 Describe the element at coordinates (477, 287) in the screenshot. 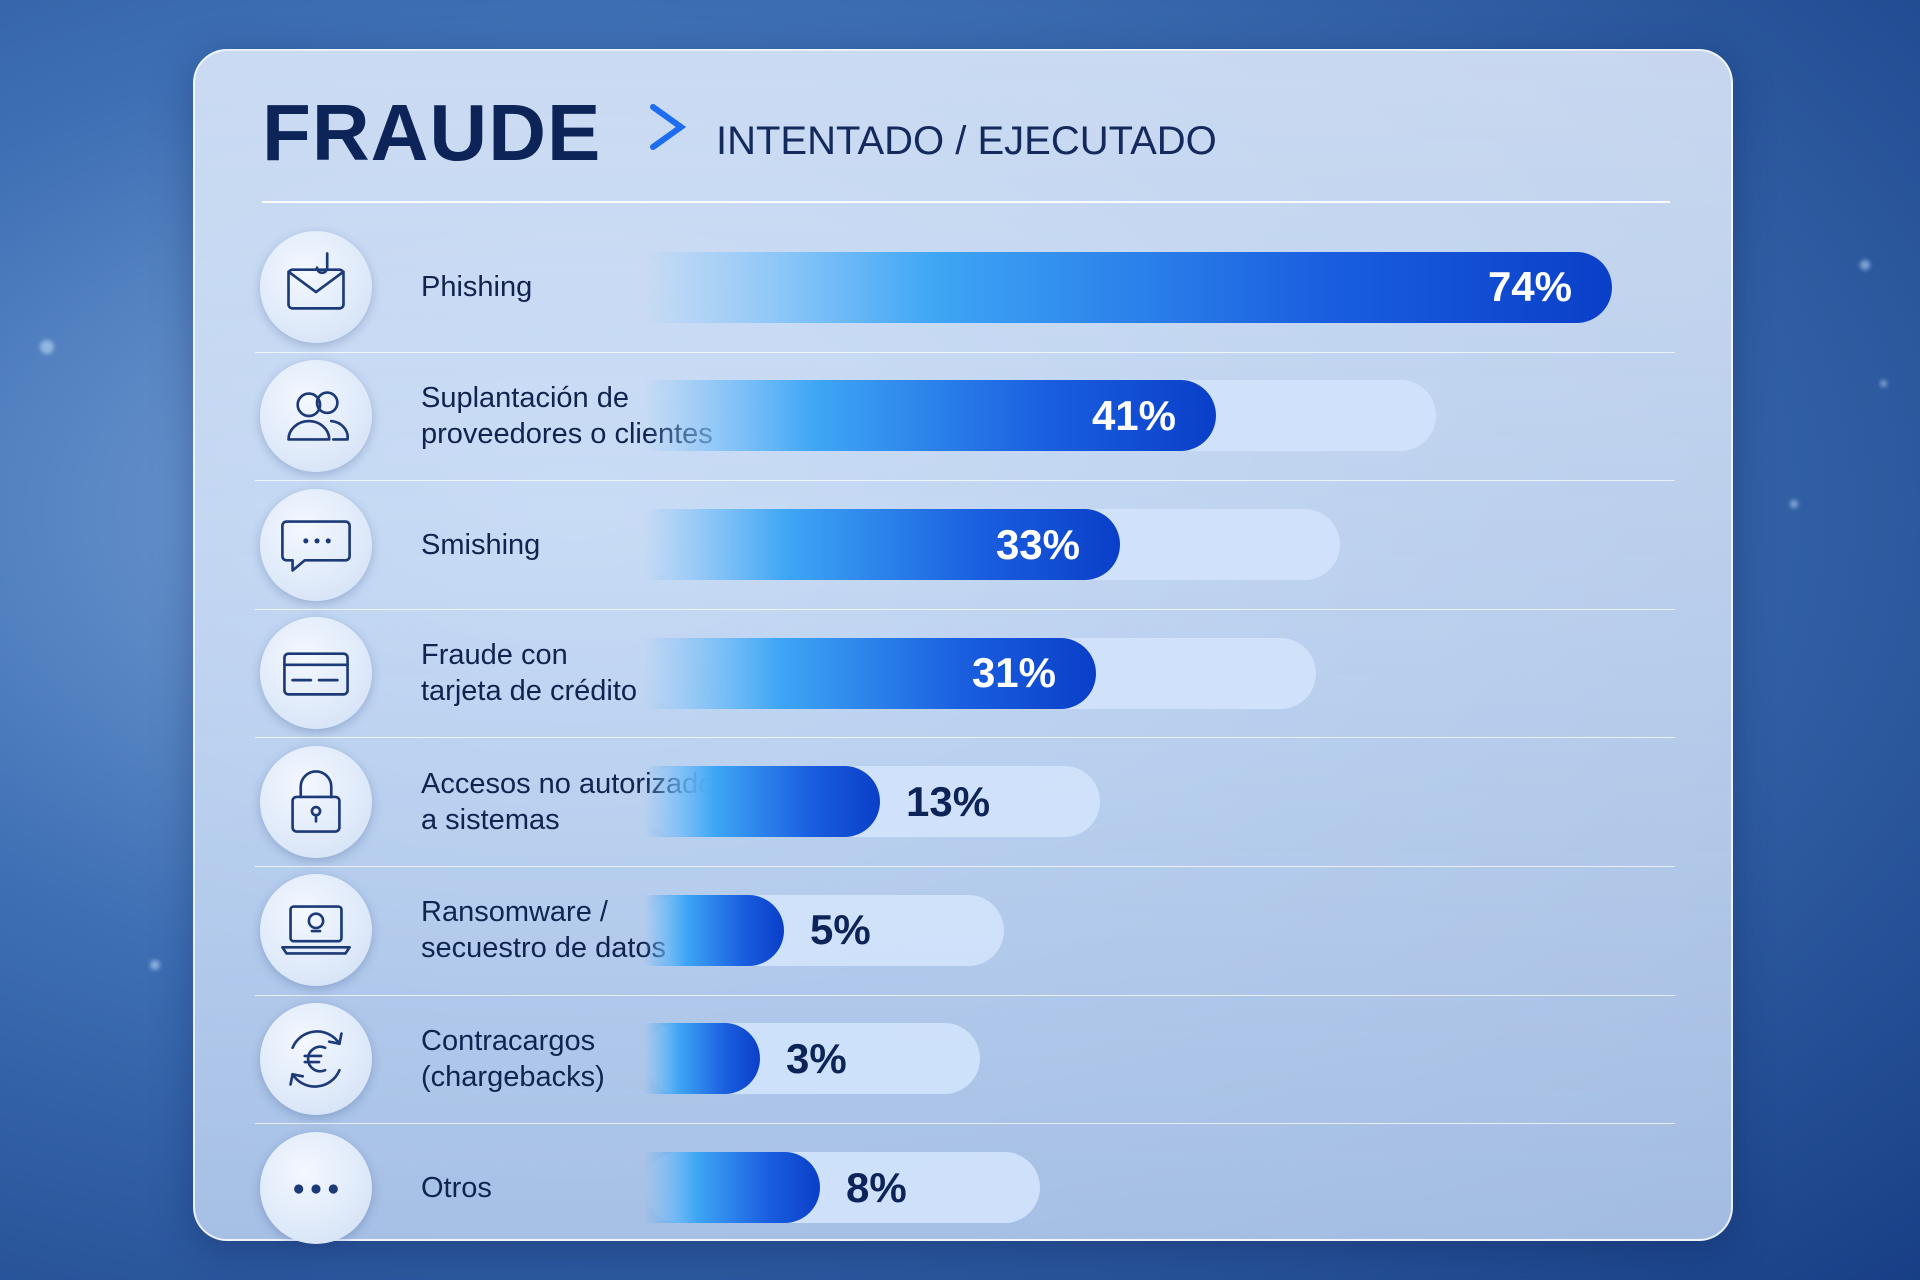

I see `category-label: Phishing` at that location.